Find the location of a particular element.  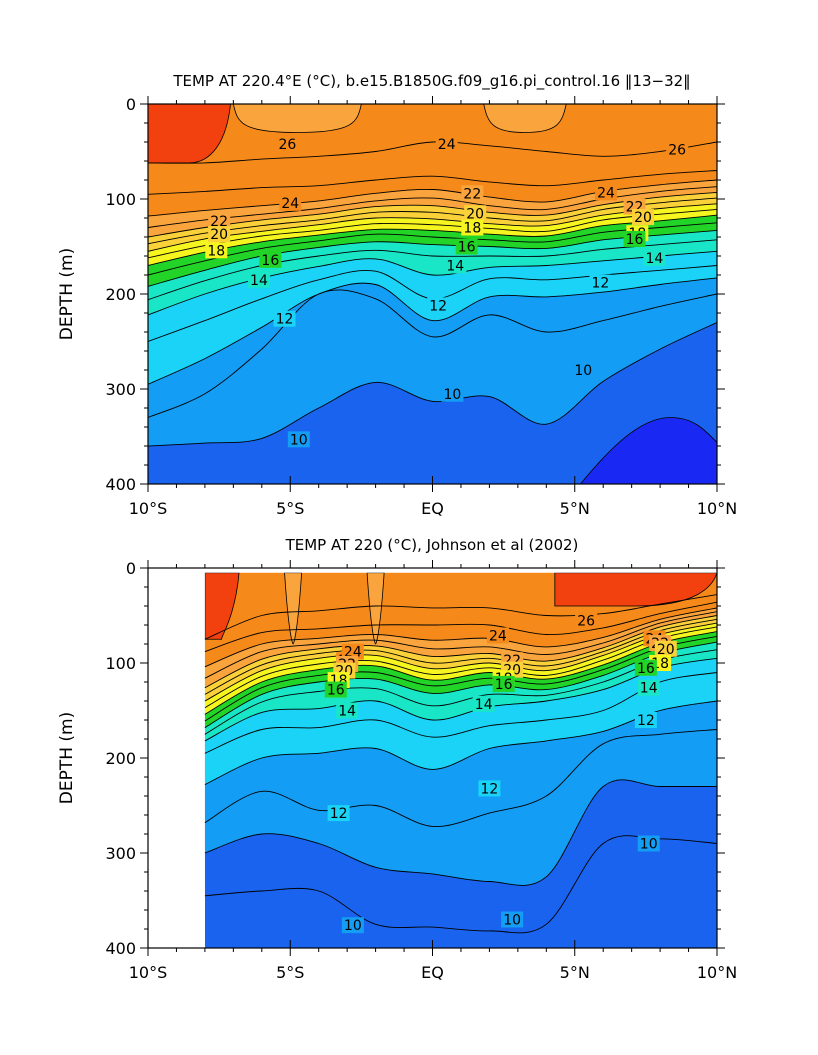

contour-label-15: 12 is located at coordinates (438, 305).